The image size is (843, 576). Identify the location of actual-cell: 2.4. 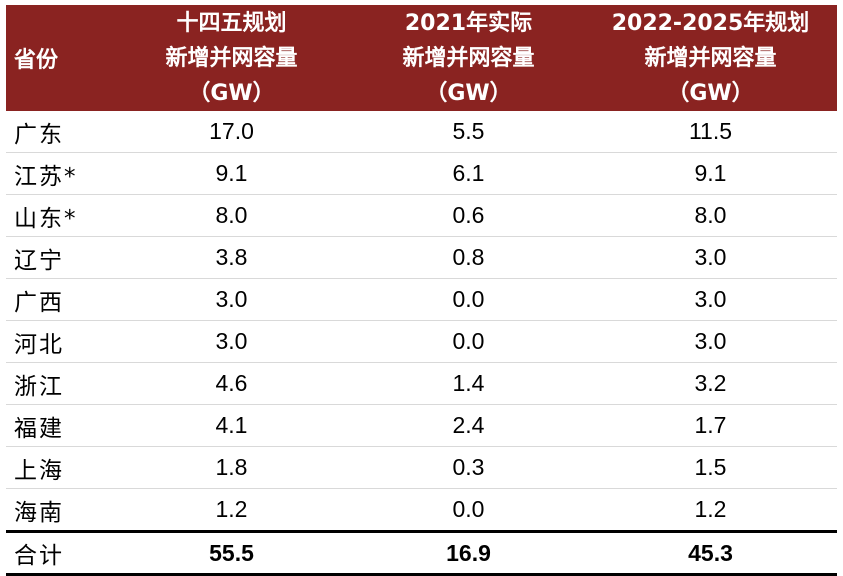
(468, 425).